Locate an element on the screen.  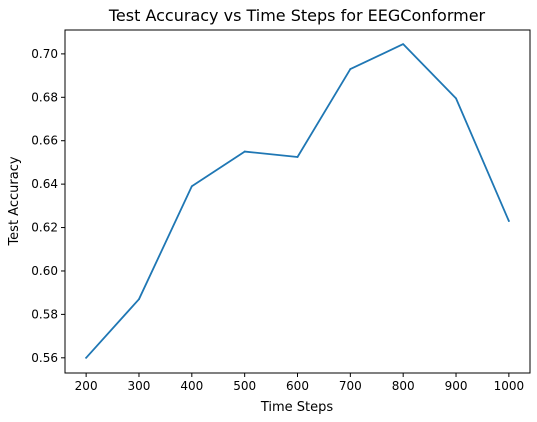
y-tick-label: 0.60 is located at coordinates (44, 271).